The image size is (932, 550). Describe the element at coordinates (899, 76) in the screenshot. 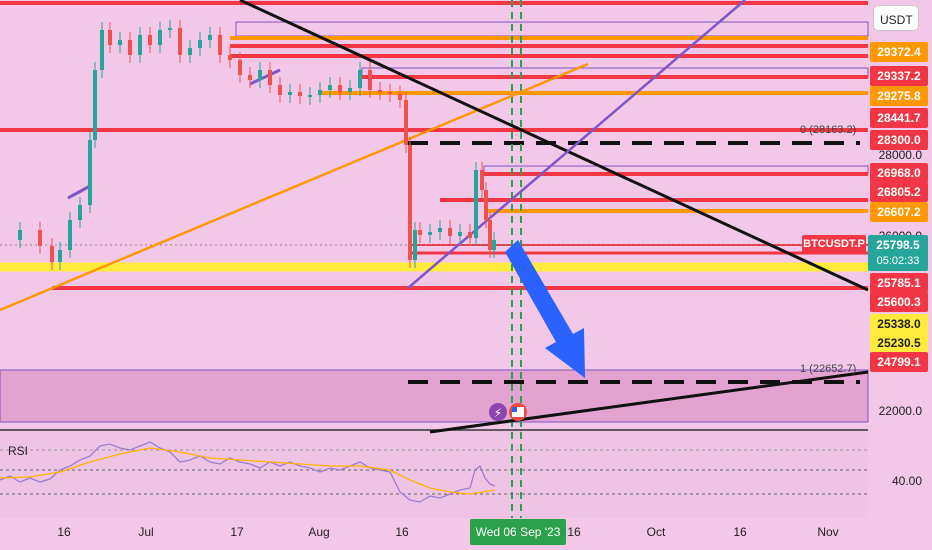

I see `price-level-tag: 29337.2` at that location.